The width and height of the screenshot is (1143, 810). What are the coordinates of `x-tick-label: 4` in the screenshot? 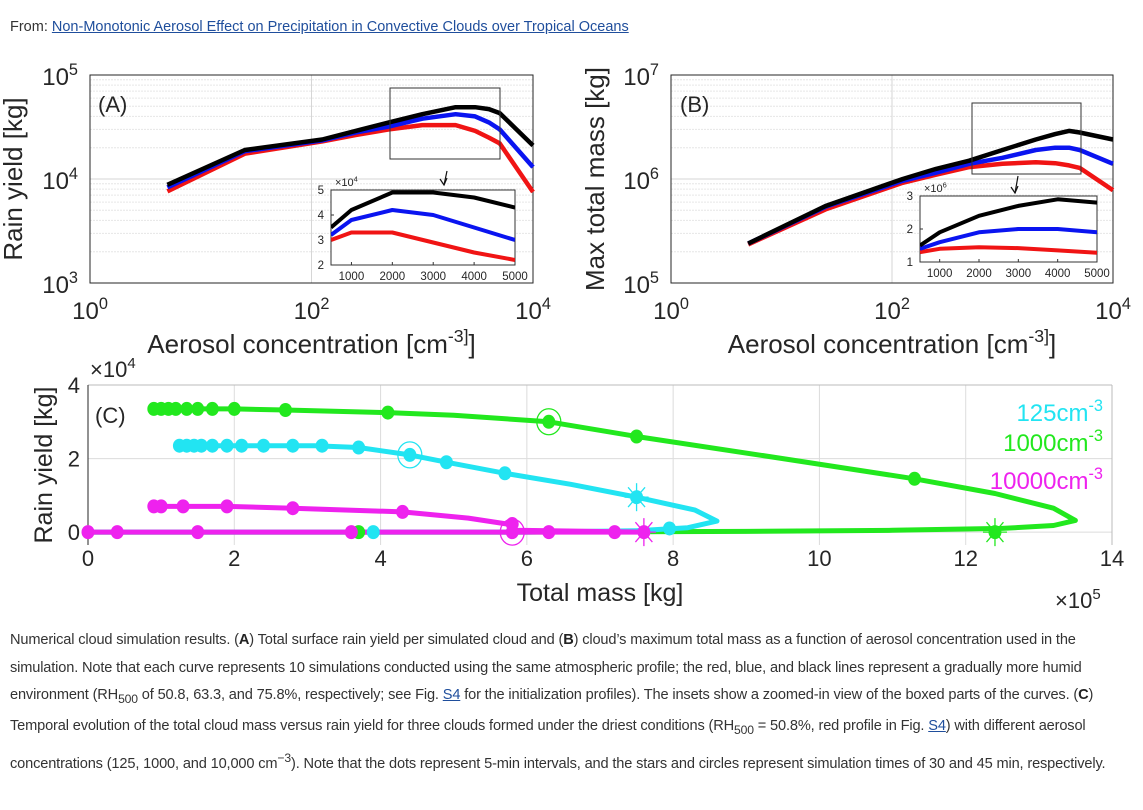 It's located at (380, 558).